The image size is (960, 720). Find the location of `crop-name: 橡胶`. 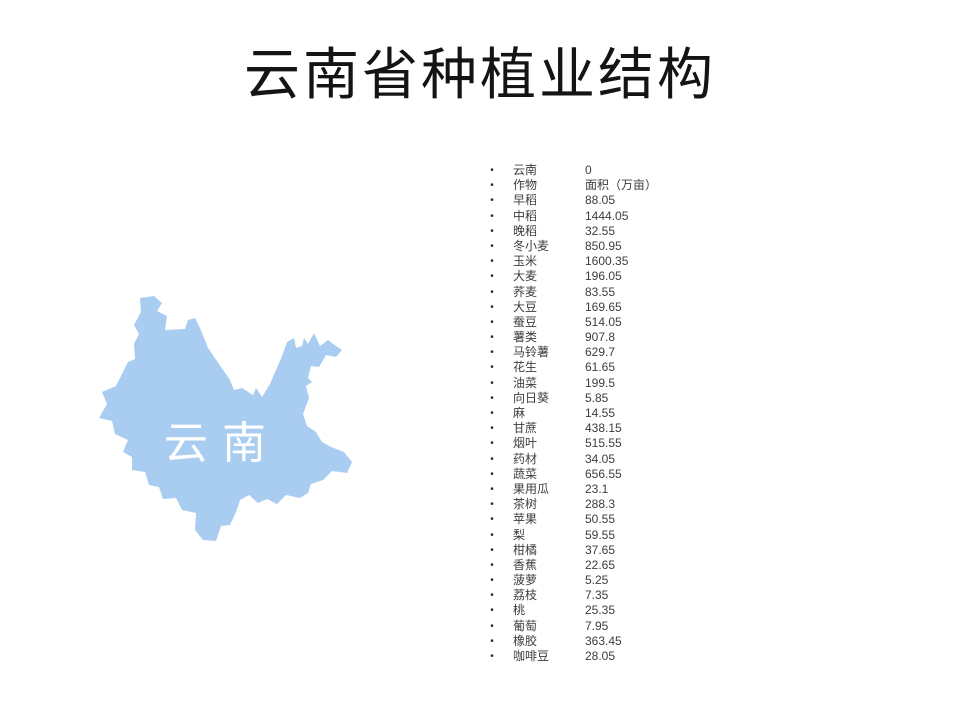

crop-name: 橡胶 is located at coordinates (525, 640).